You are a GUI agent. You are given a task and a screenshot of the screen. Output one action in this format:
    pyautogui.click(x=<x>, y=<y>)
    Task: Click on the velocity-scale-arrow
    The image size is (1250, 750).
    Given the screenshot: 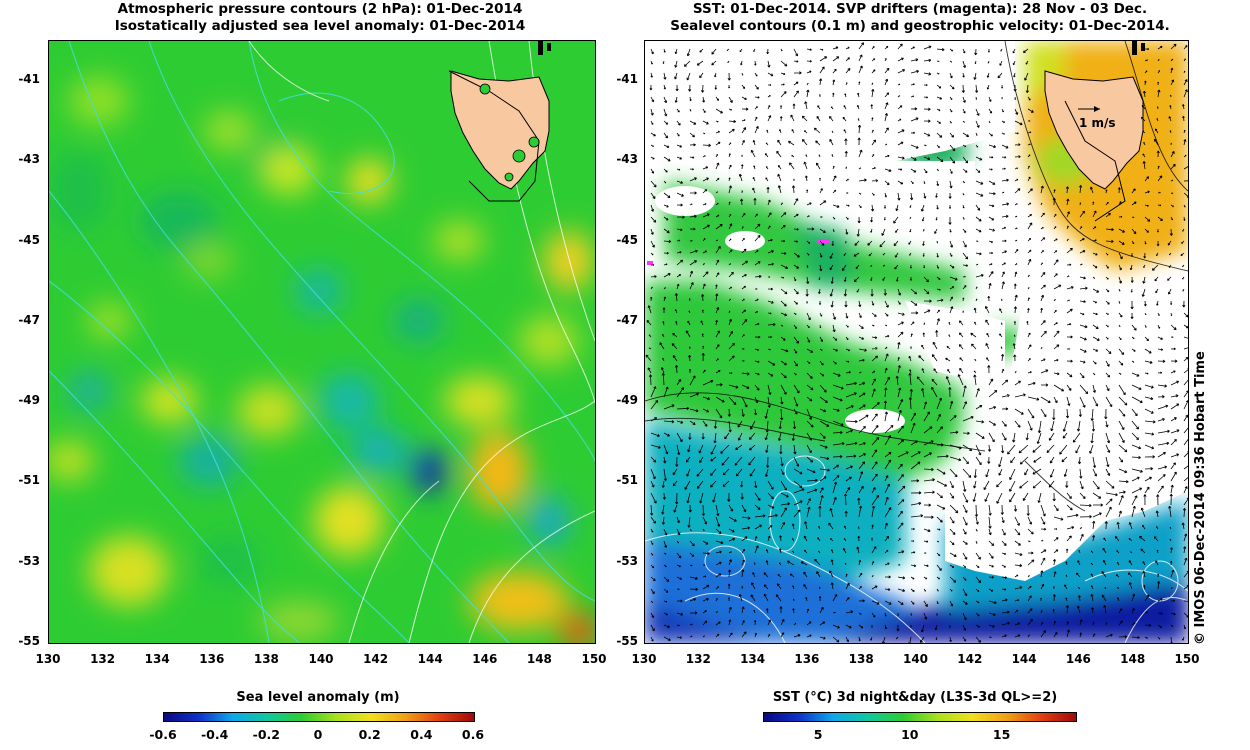 What is the action you would take?
    pyautogui.click(x=1089, y=109)
    